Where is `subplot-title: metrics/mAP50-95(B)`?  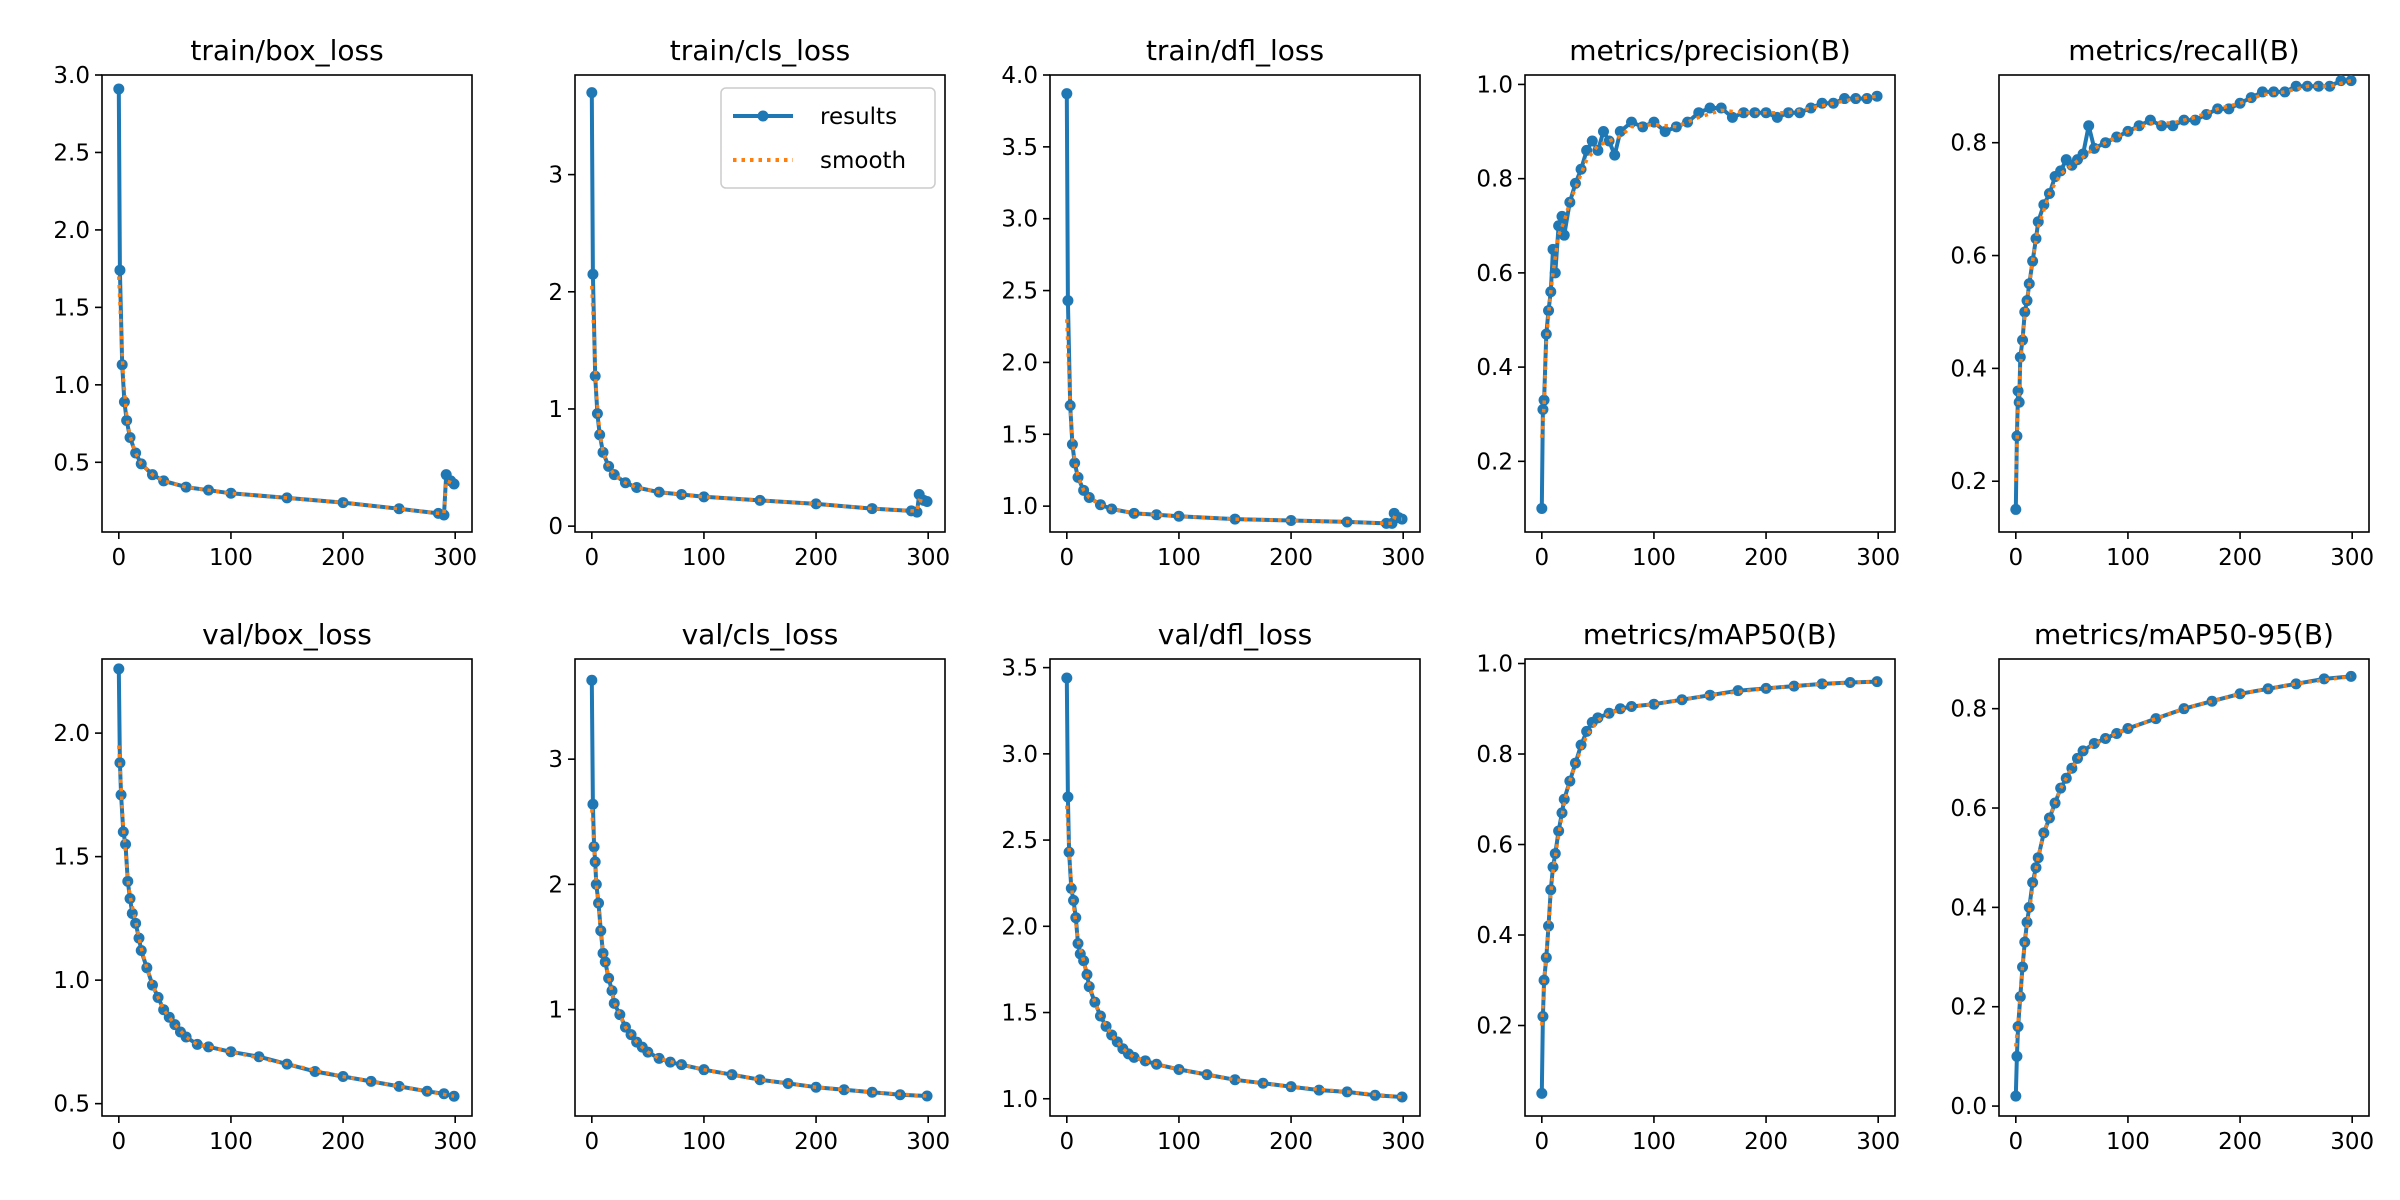
subplot-title: metrics/mAP50-95(B) is located at coordinates (2184, 634).